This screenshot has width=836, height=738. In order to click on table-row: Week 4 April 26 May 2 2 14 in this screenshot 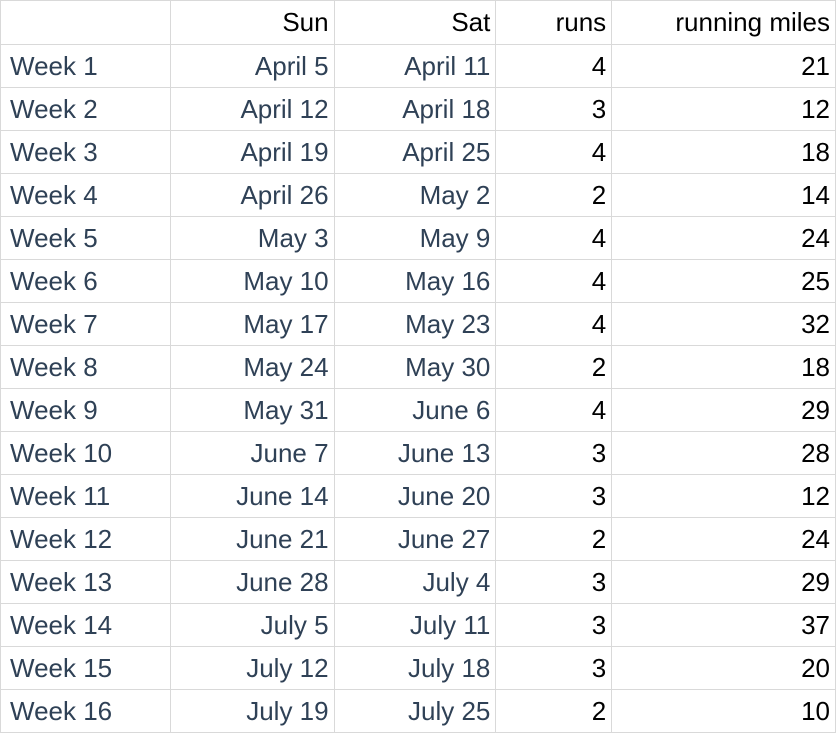, I will do `click(418, 195)`.